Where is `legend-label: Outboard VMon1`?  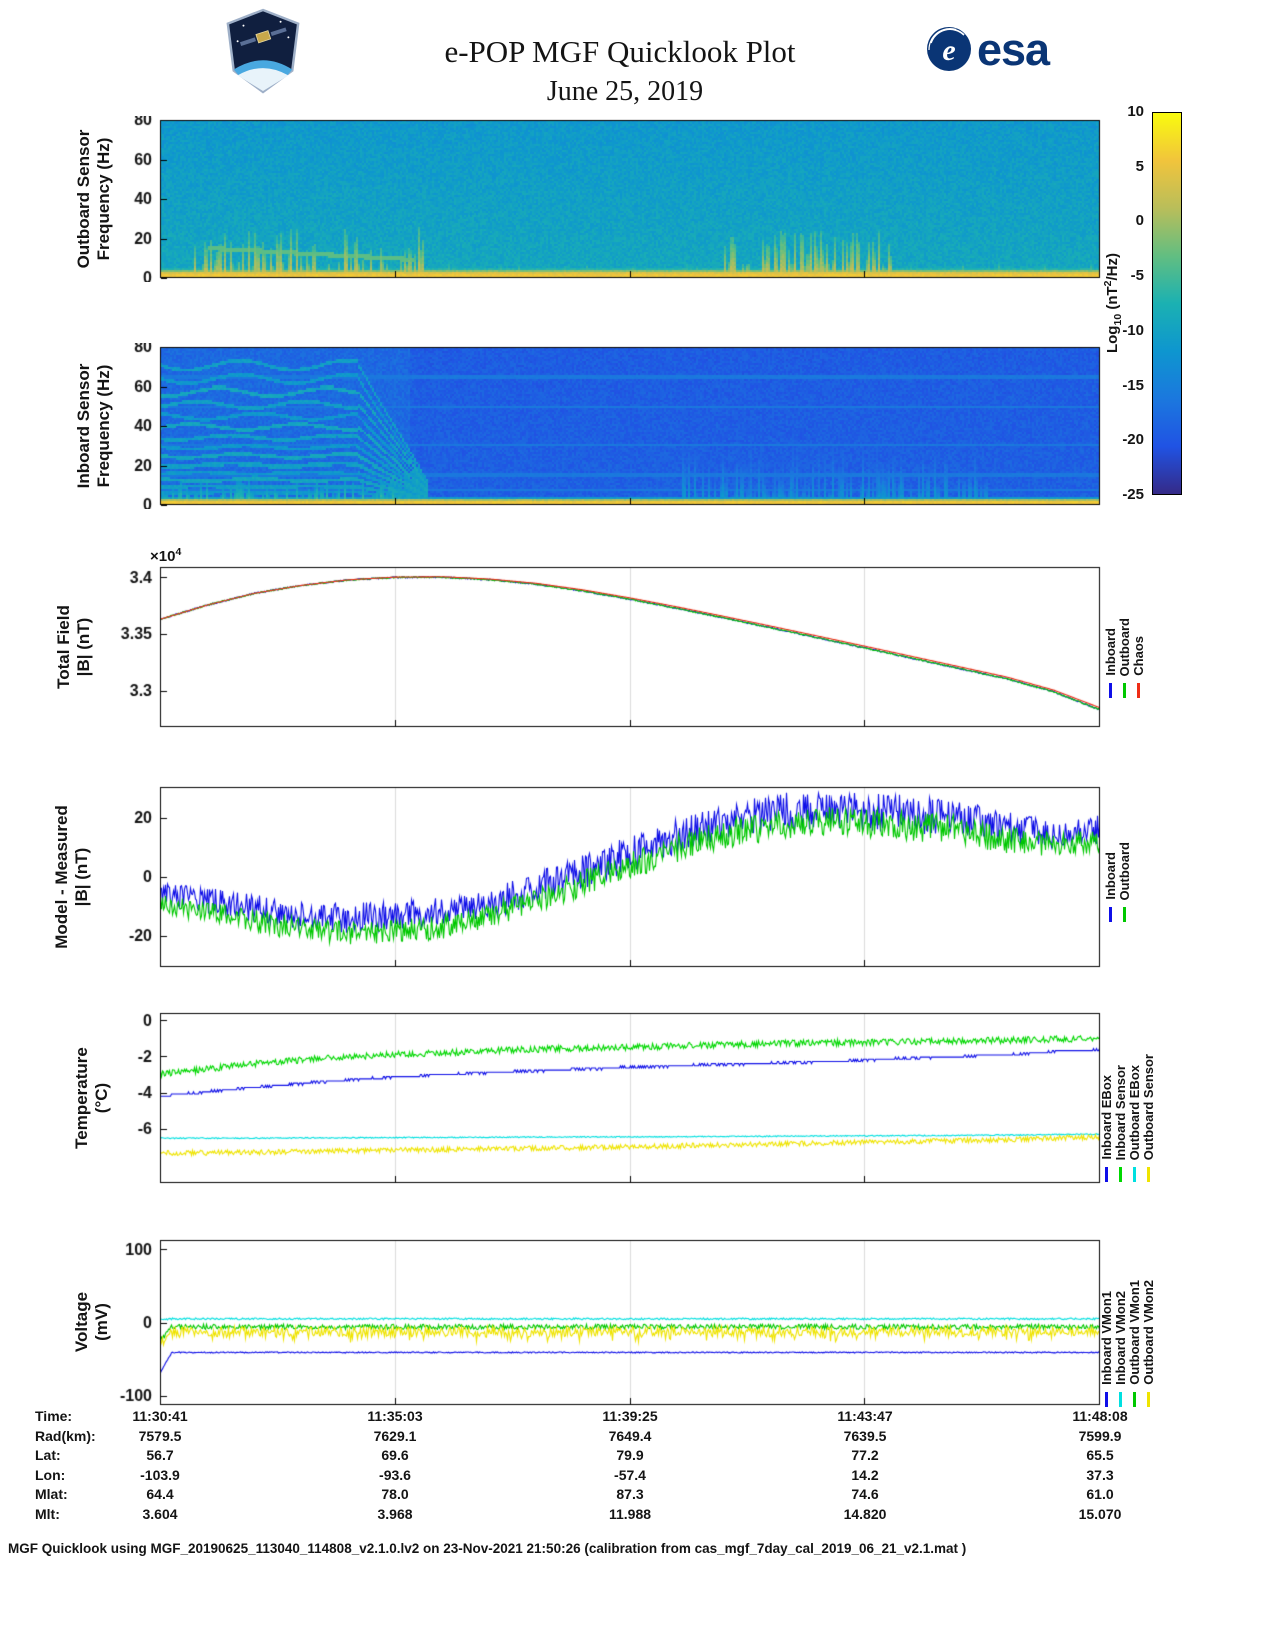
legend-label: Outboard VMon1 is located at coordinates (1134, 1332).